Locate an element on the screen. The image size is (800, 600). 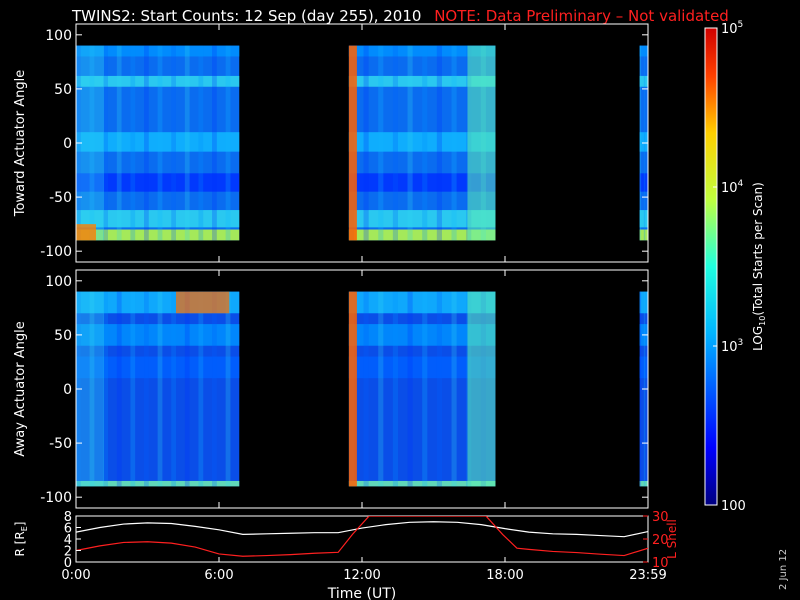
y-tick-label-right: 30 is located at coordinates (660, 517).